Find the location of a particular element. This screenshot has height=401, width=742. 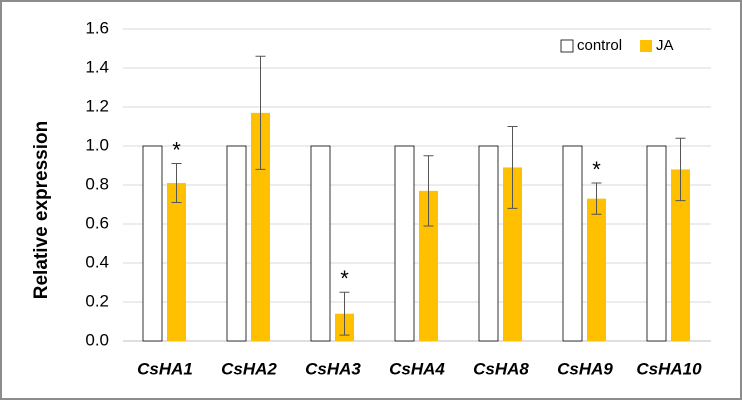

legend-label: JA is located at coordinates (665, 45).